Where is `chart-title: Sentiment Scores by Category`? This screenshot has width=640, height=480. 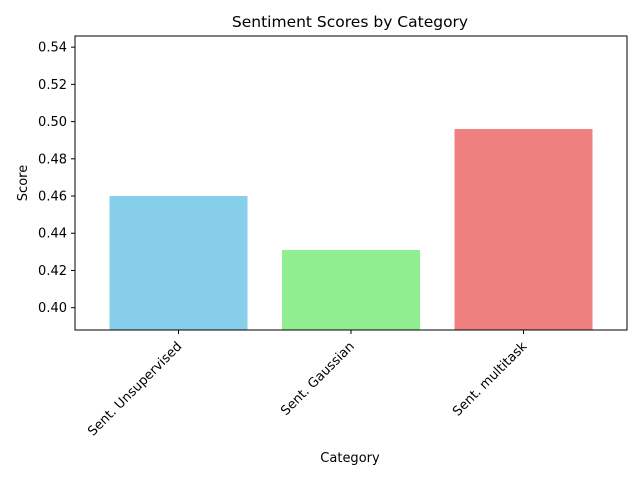 chart-title: Sentiment Scores by Category is located at coordinates (350, 22).